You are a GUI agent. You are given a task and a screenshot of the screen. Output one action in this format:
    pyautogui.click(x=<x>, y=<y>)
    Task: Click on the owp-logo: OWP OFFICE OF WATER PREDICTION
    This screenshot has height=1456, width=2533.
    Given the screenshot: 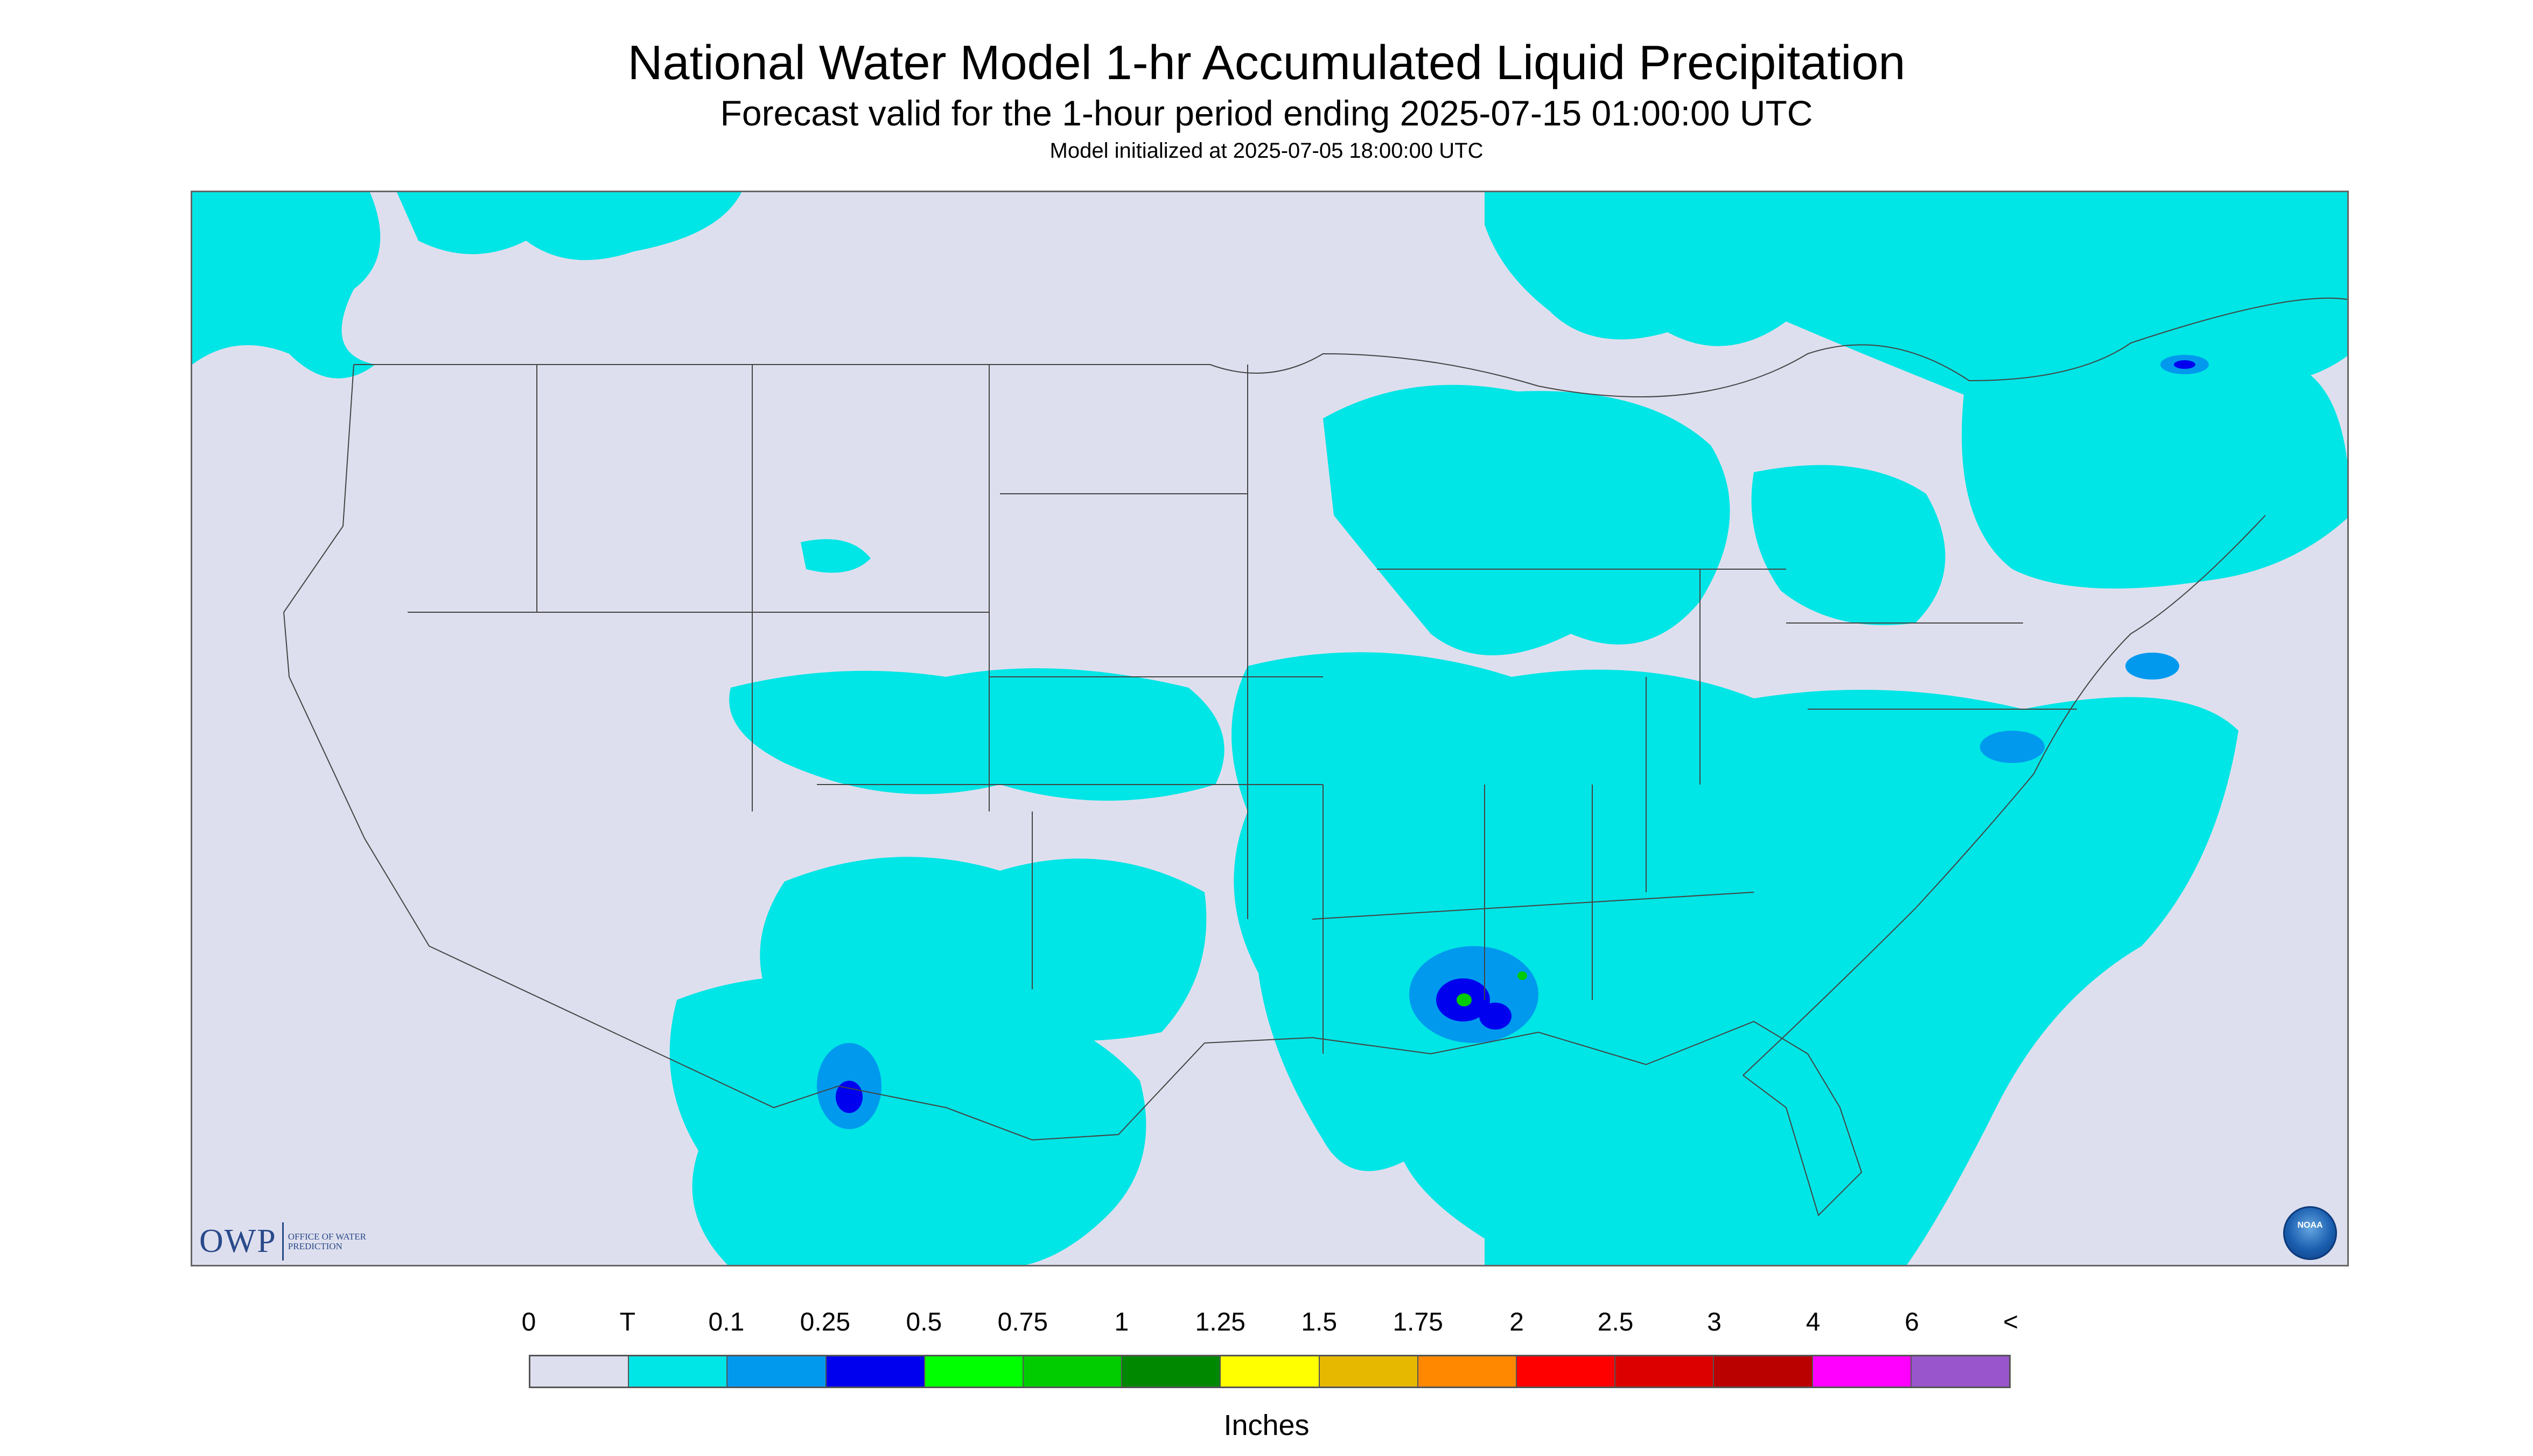 What is the action you would take?
    pyautogui.click(x=284, y=1241)
    